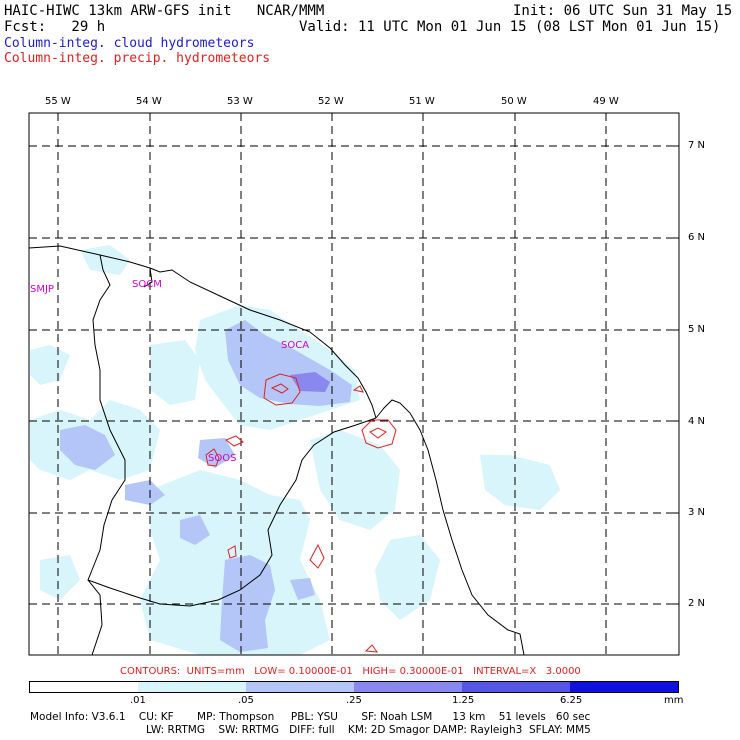  Describe the element at coordinates (55, 27) in the screenshot. I see `forecast-hour: Fcst: 29 h` at that location.